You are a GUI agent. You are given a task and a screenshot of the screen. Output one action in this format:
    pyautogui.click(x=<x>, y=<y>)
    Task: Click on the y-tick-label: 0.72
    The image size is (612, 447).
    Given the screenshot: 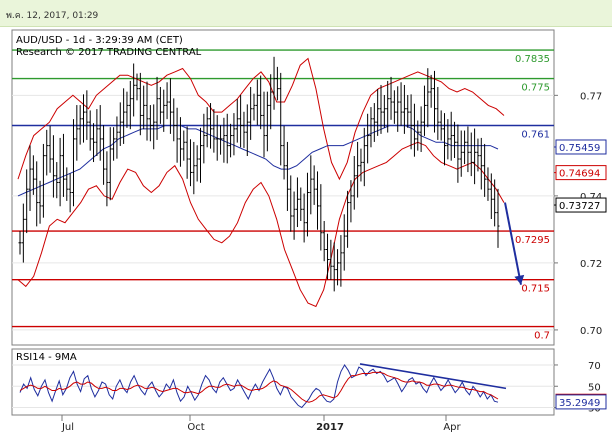 What is the action you would take?
    pyautogui.click(x=591, y=264)
    